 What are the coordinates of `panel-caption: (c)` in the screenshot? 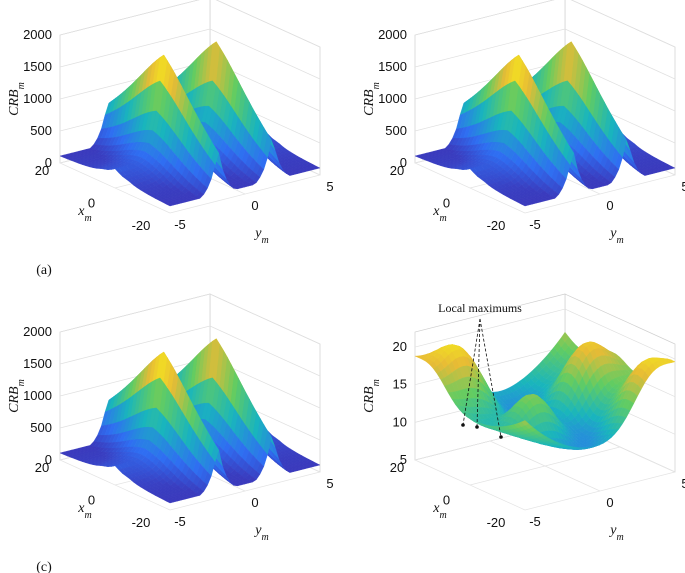 It's located at (44, 566).